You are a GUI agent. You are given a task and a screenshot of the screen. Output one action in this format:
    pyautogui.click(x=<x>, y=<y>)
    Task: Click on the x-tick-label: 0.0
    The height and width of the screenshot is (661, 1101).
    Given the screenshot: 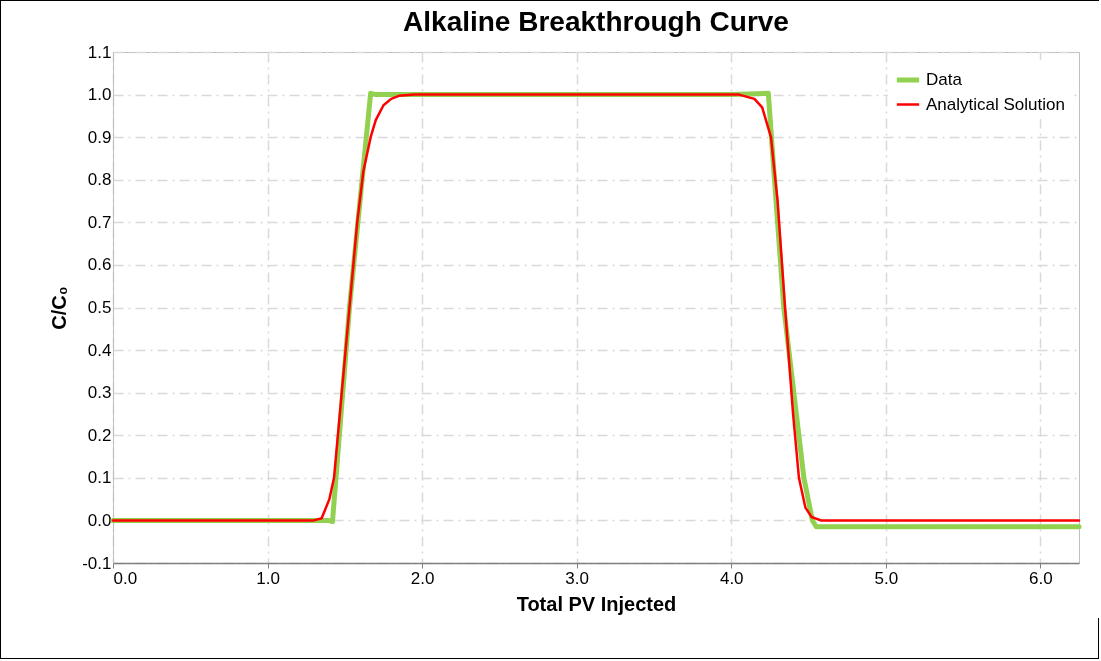 What is the action you would take?
    pyautogui.click(x=125, y=578)
    